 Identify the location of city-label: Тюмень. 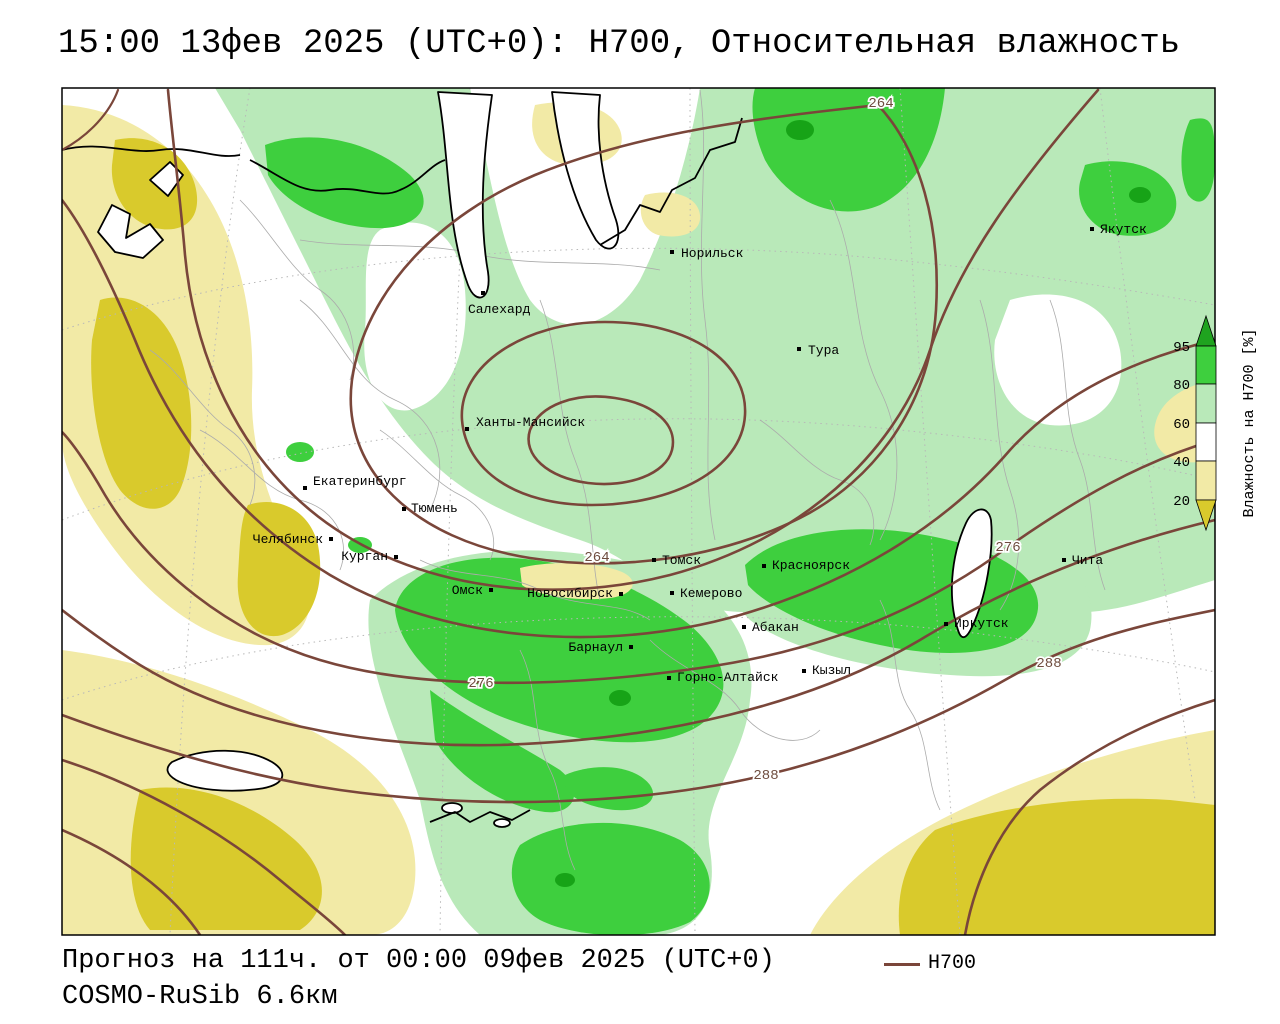
(434, 508).